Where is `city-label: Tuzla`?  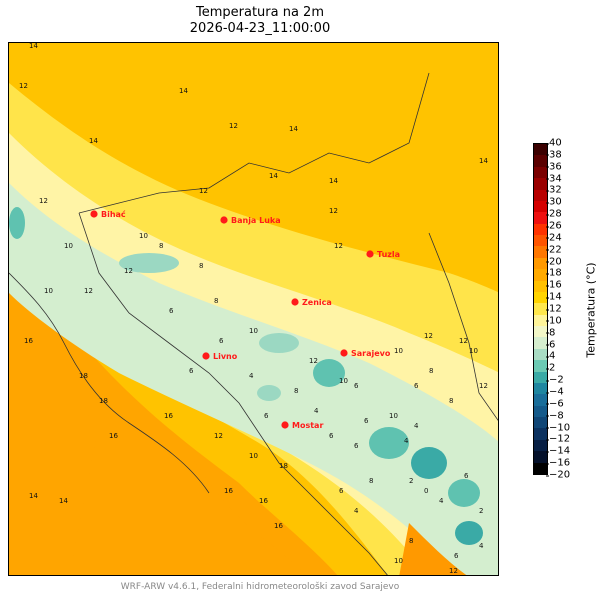
city-label: Tuzla is located at coordinates (388, 254).